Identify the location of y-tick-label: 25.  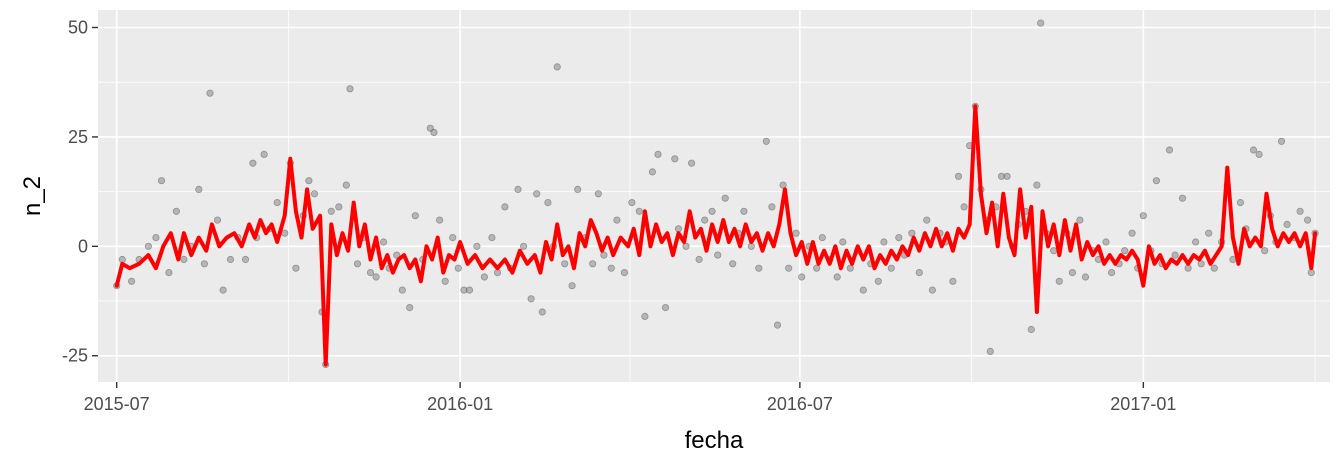
(78, 137).